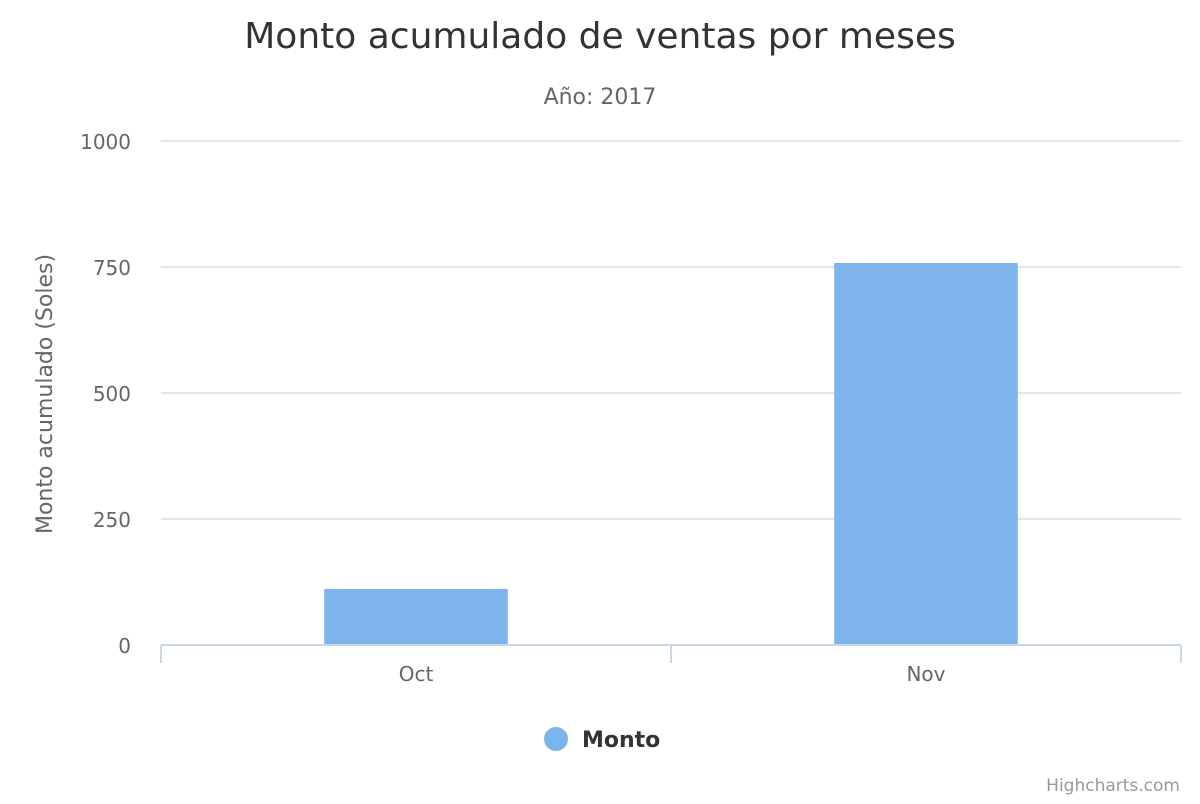  I want to click on y-tick-label: 500, so click(112, 394).